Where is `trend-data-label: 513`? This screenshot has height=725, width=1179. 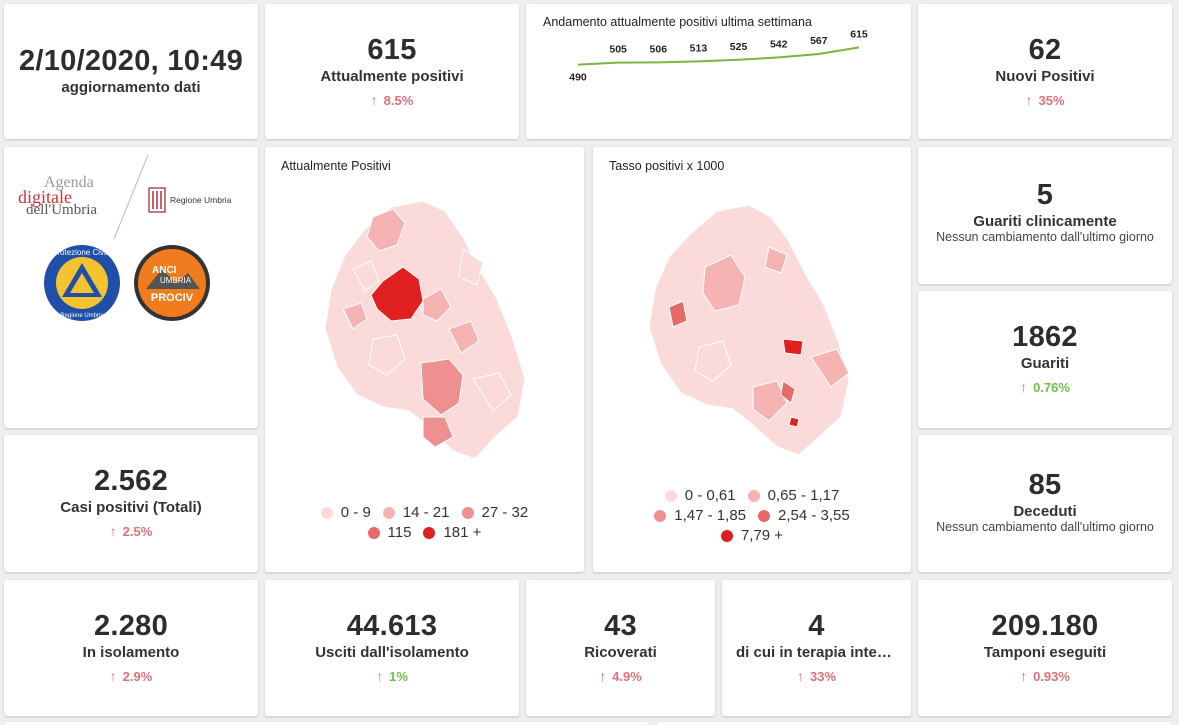 trend-data-label: 513 is located at coordinates (699, 48).